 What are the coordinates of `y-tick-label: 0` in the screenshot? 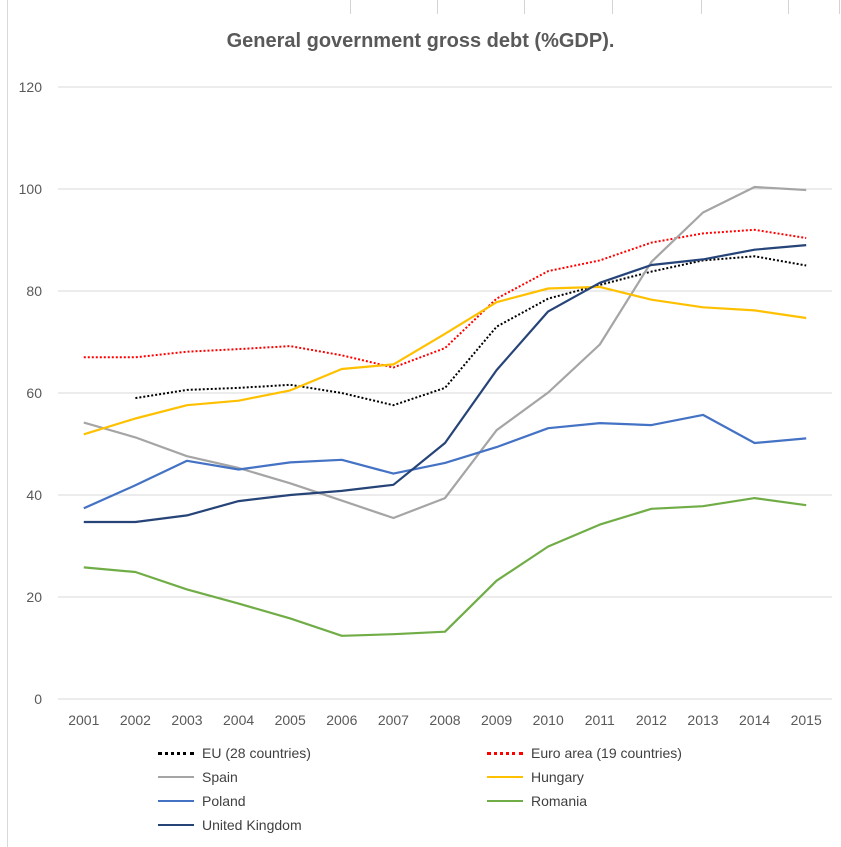 It's located at (38, 699).